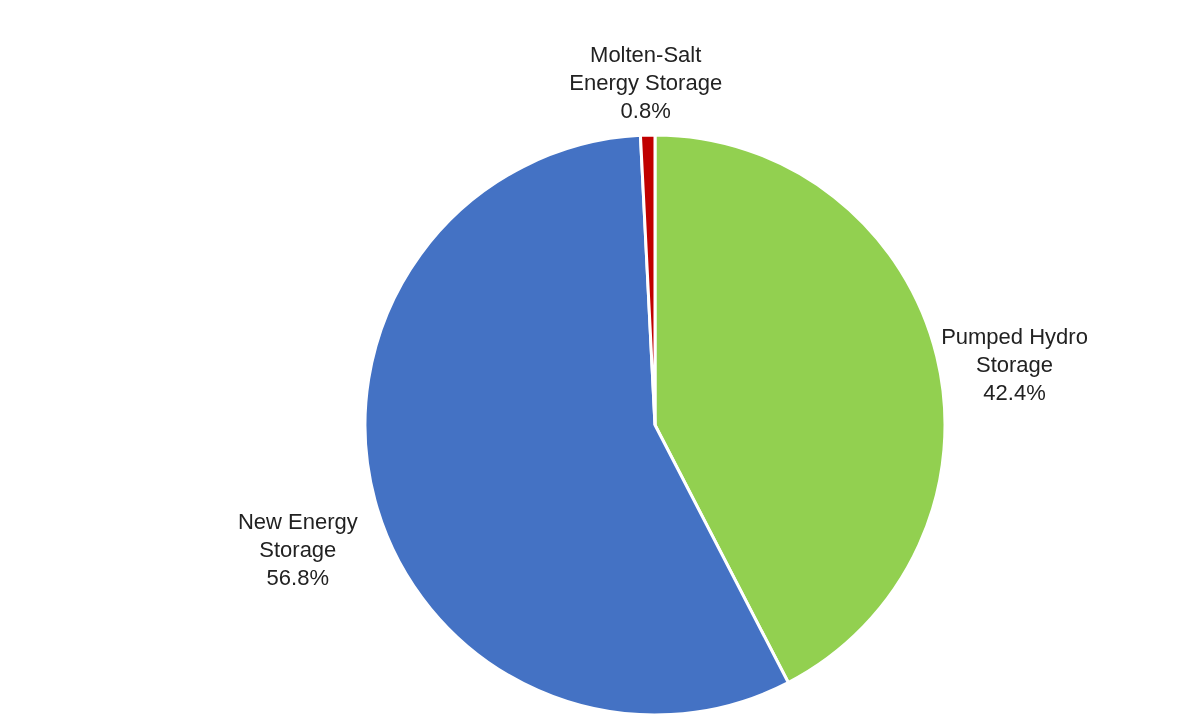  I want to click on slice-label: New Energy Storage, so click(297, 535).